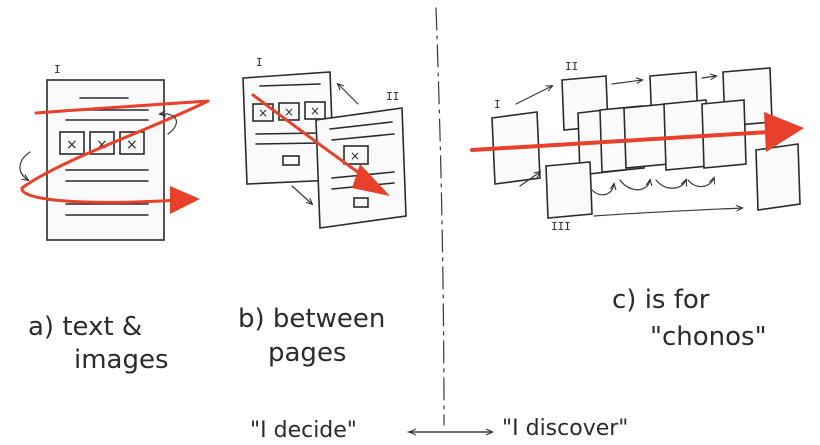  Describe the element at coordinates (565, 428) in the screenshot. I see `caption-i-discover: "I discover"` at that location.